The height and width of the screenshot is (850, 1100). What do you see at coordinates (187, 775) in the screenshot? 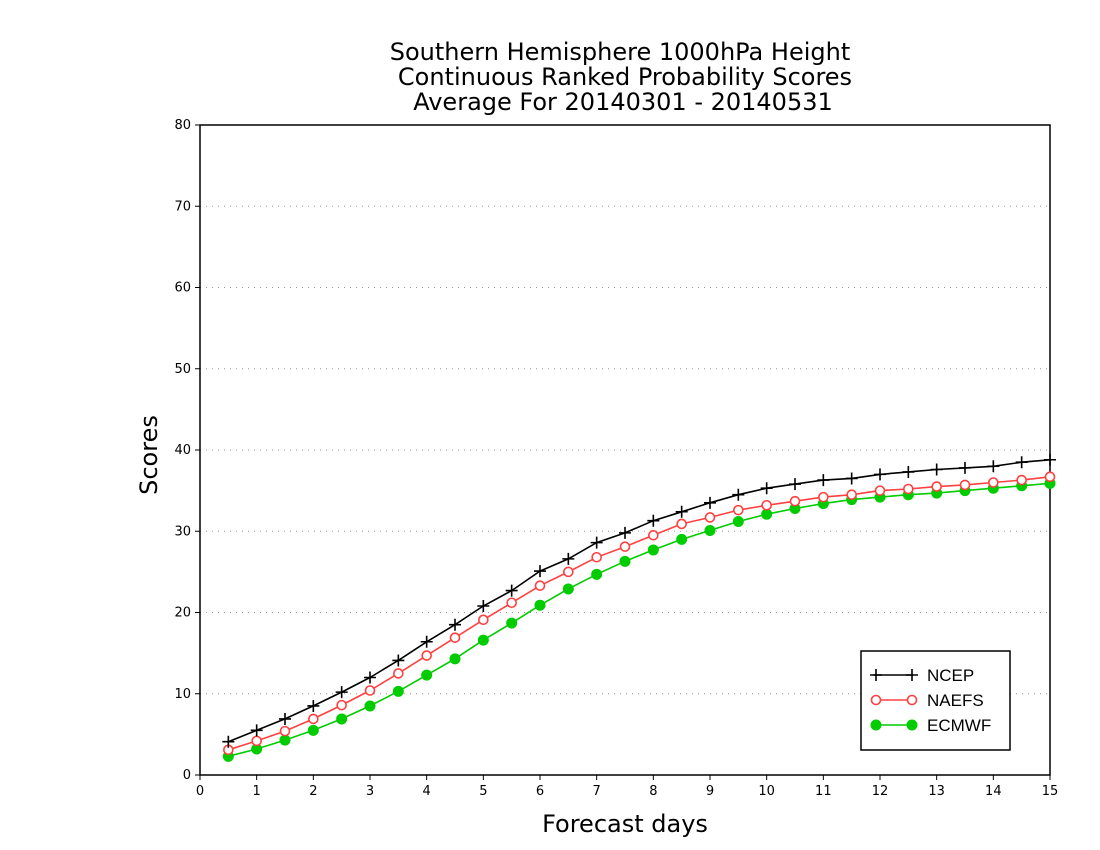
I see `y-tick-label: 0` at bounding box center [187, 775].